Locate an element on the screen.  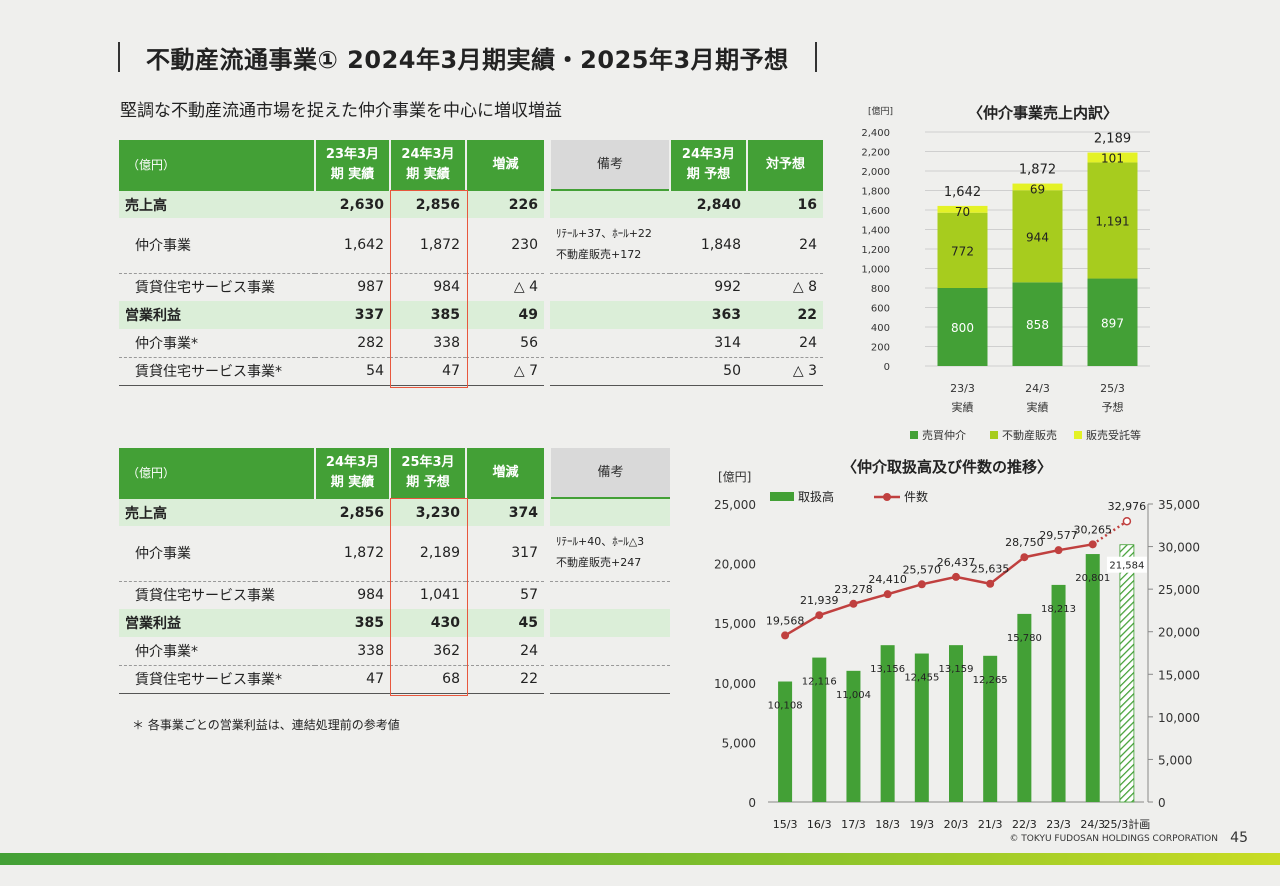
table-row: 売上高 2,856 3,230 374 is located at coordinates (394, 511).